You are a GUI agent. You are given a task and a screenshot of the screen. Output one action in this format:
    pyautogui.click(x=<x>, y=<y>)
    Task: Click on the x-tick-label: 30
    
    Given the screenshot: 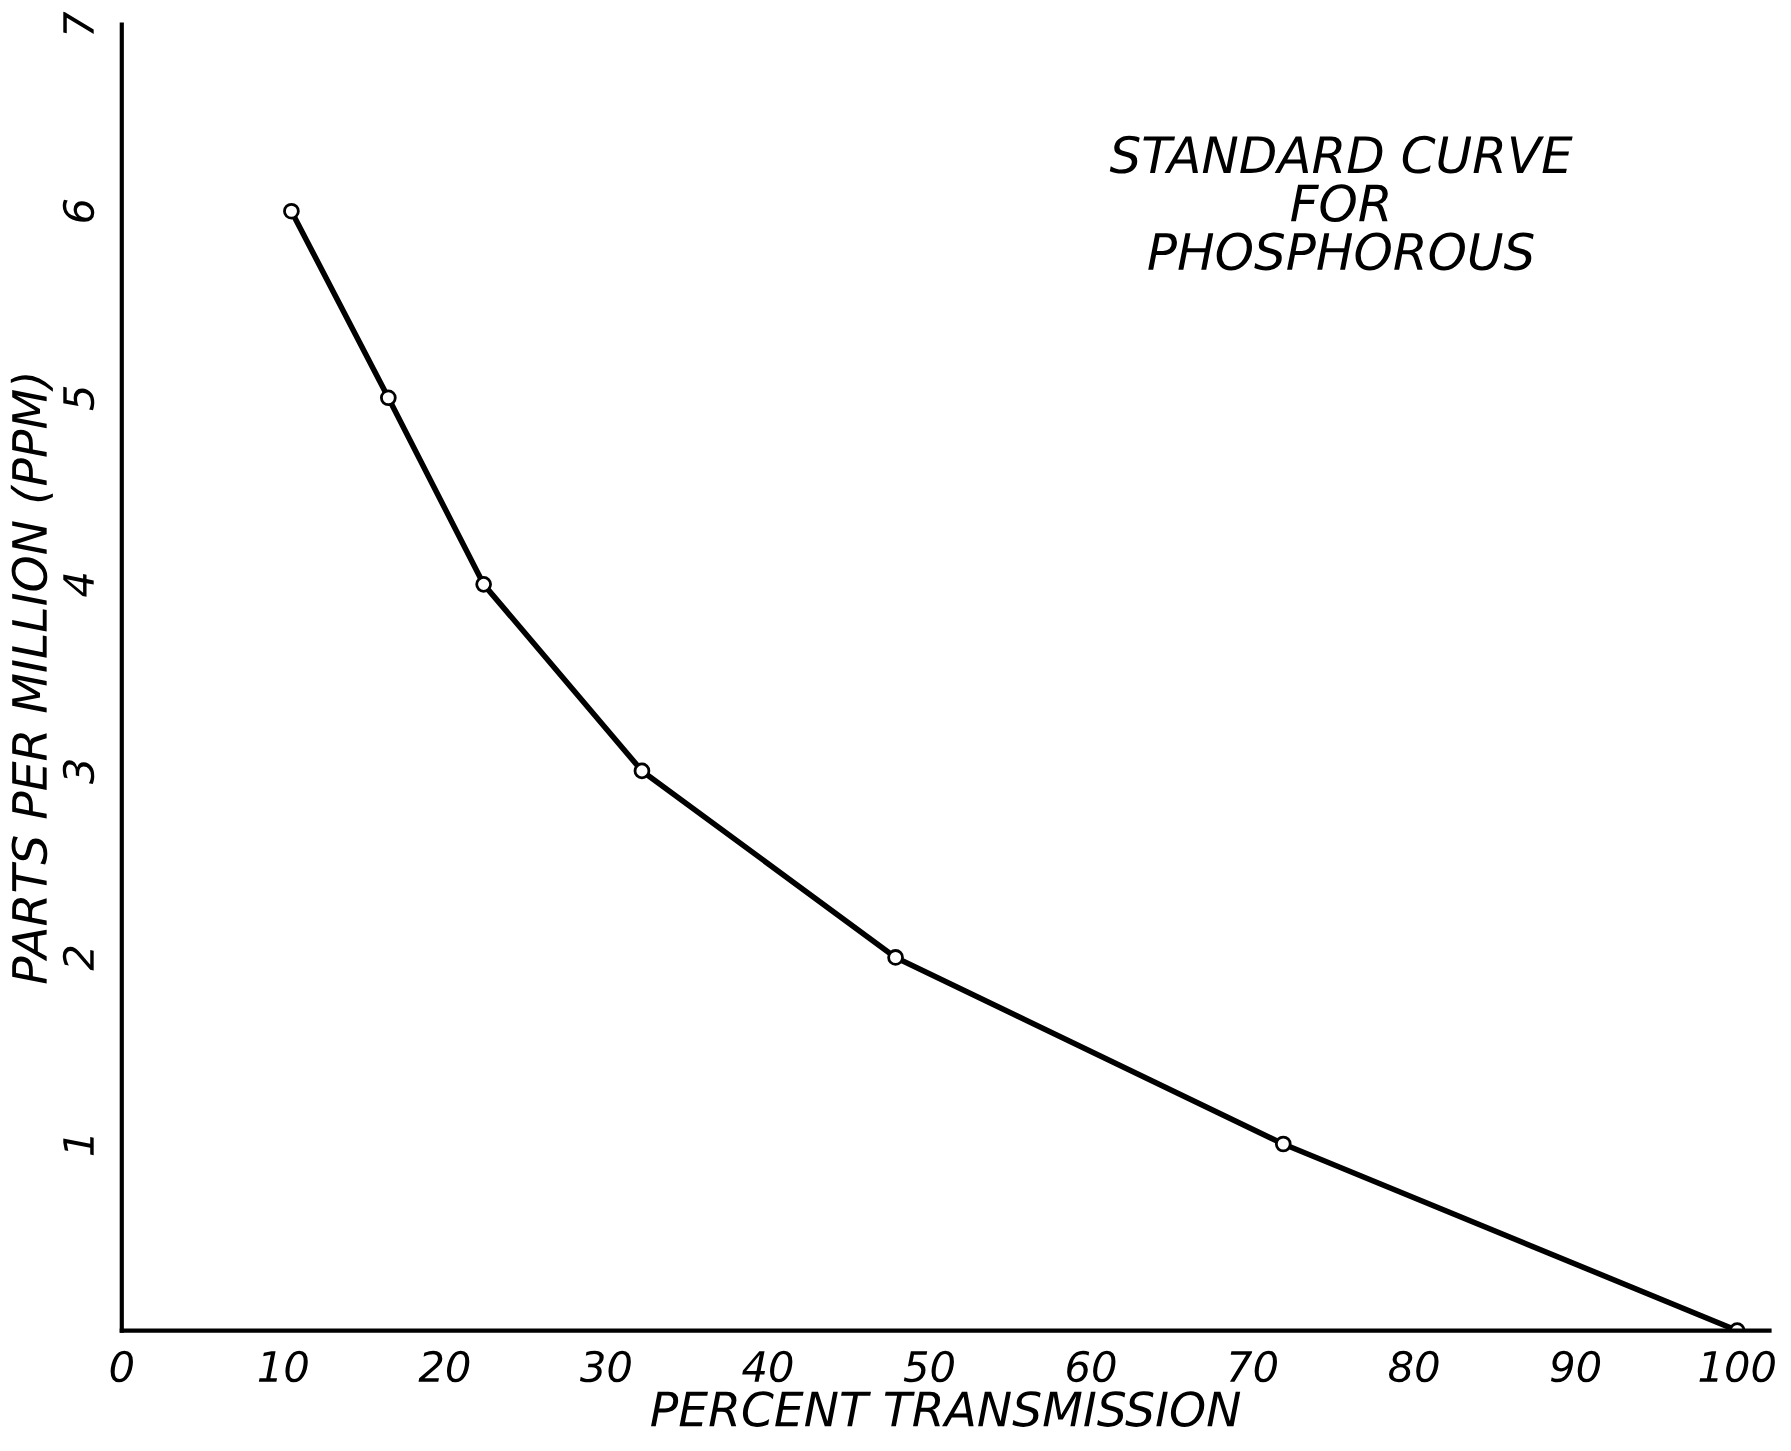 What is the action you would take?
    pyautogui.click(x=605, y=1366)
    